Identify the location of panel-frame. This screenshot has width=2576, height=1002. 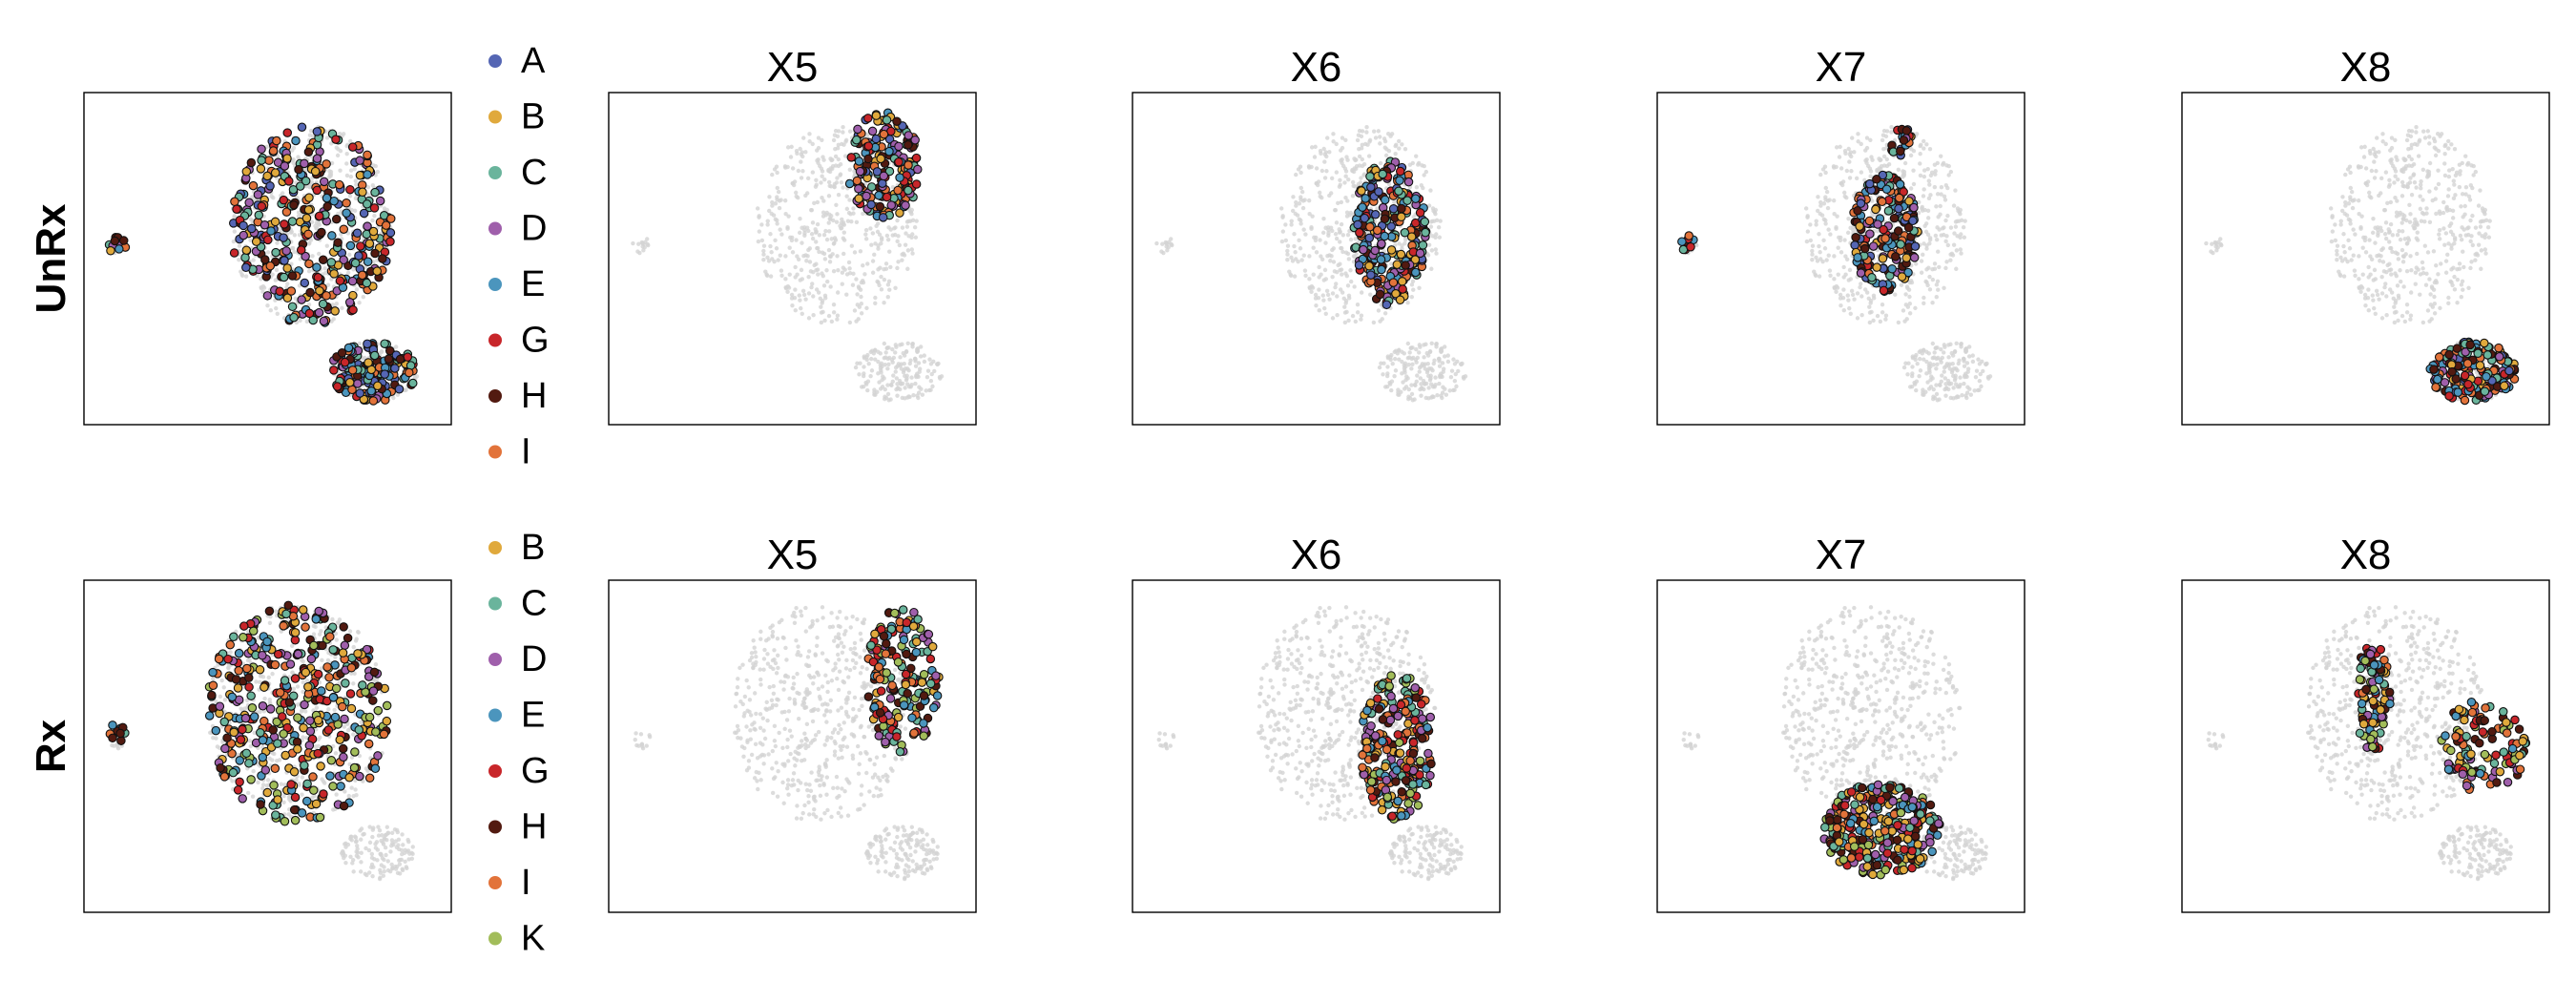
(1840, 259).